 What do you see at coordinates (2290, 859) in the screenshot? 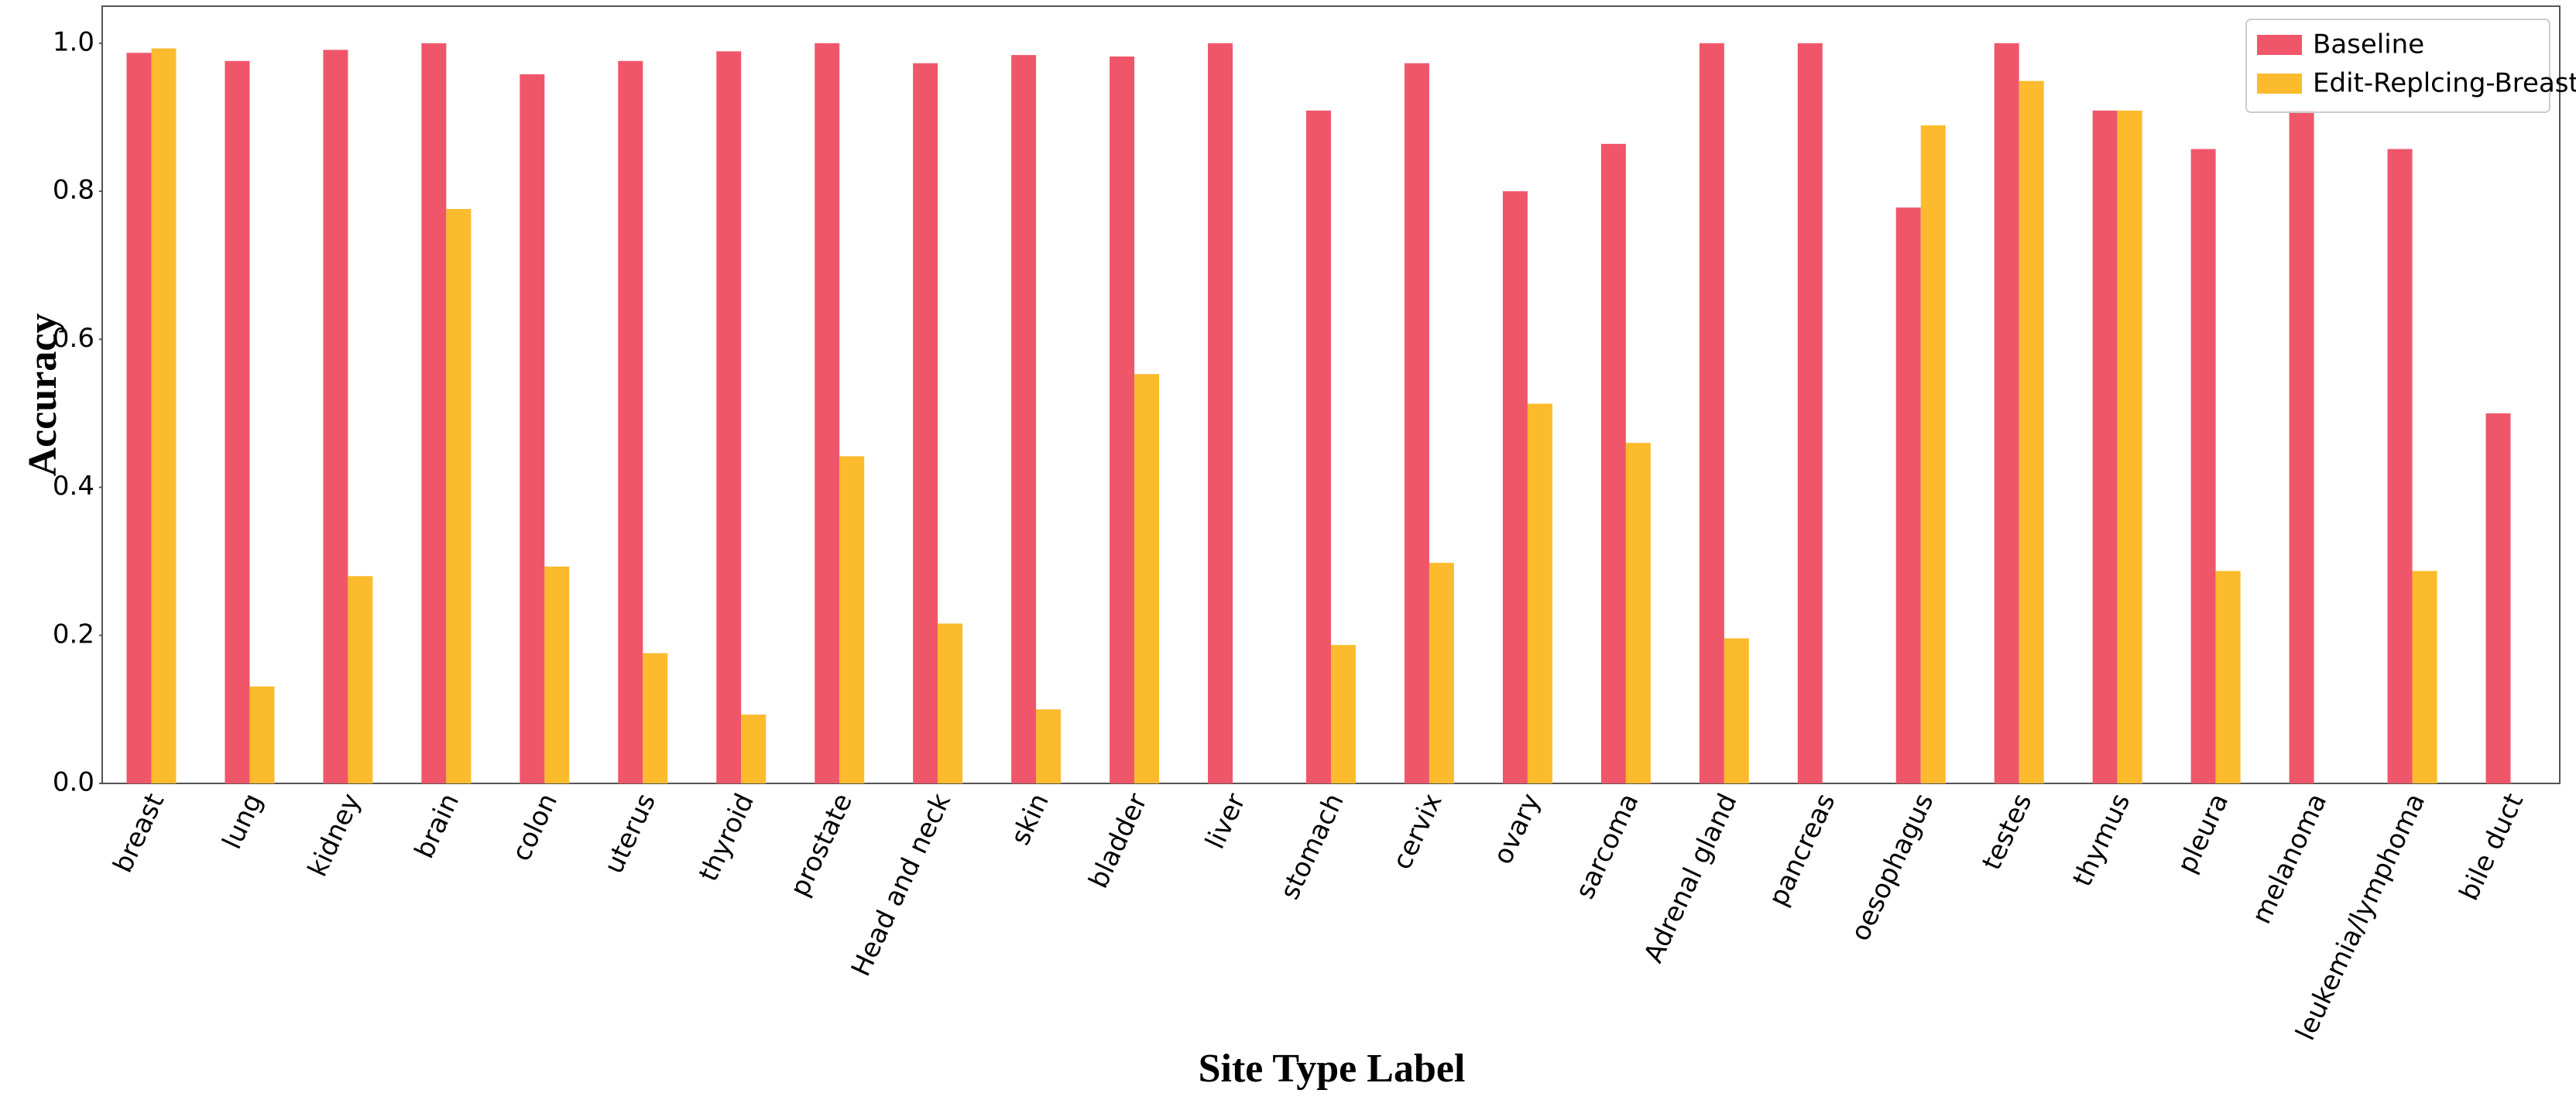
I see `x-tick-label: melanoma` at bounding box center [2290, 859].